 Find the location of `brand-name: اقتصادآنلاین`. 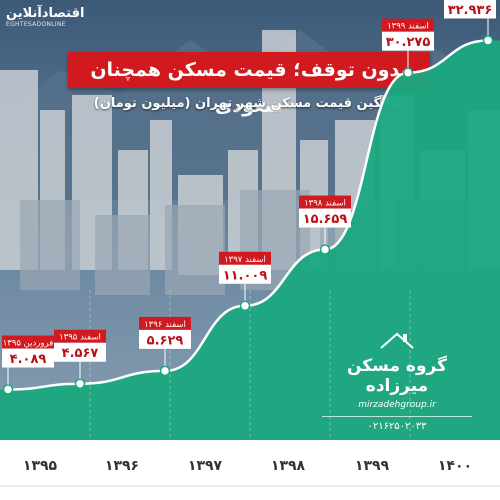

brand-name: اقتصادآنلاین is located at coordinates (45, 13).